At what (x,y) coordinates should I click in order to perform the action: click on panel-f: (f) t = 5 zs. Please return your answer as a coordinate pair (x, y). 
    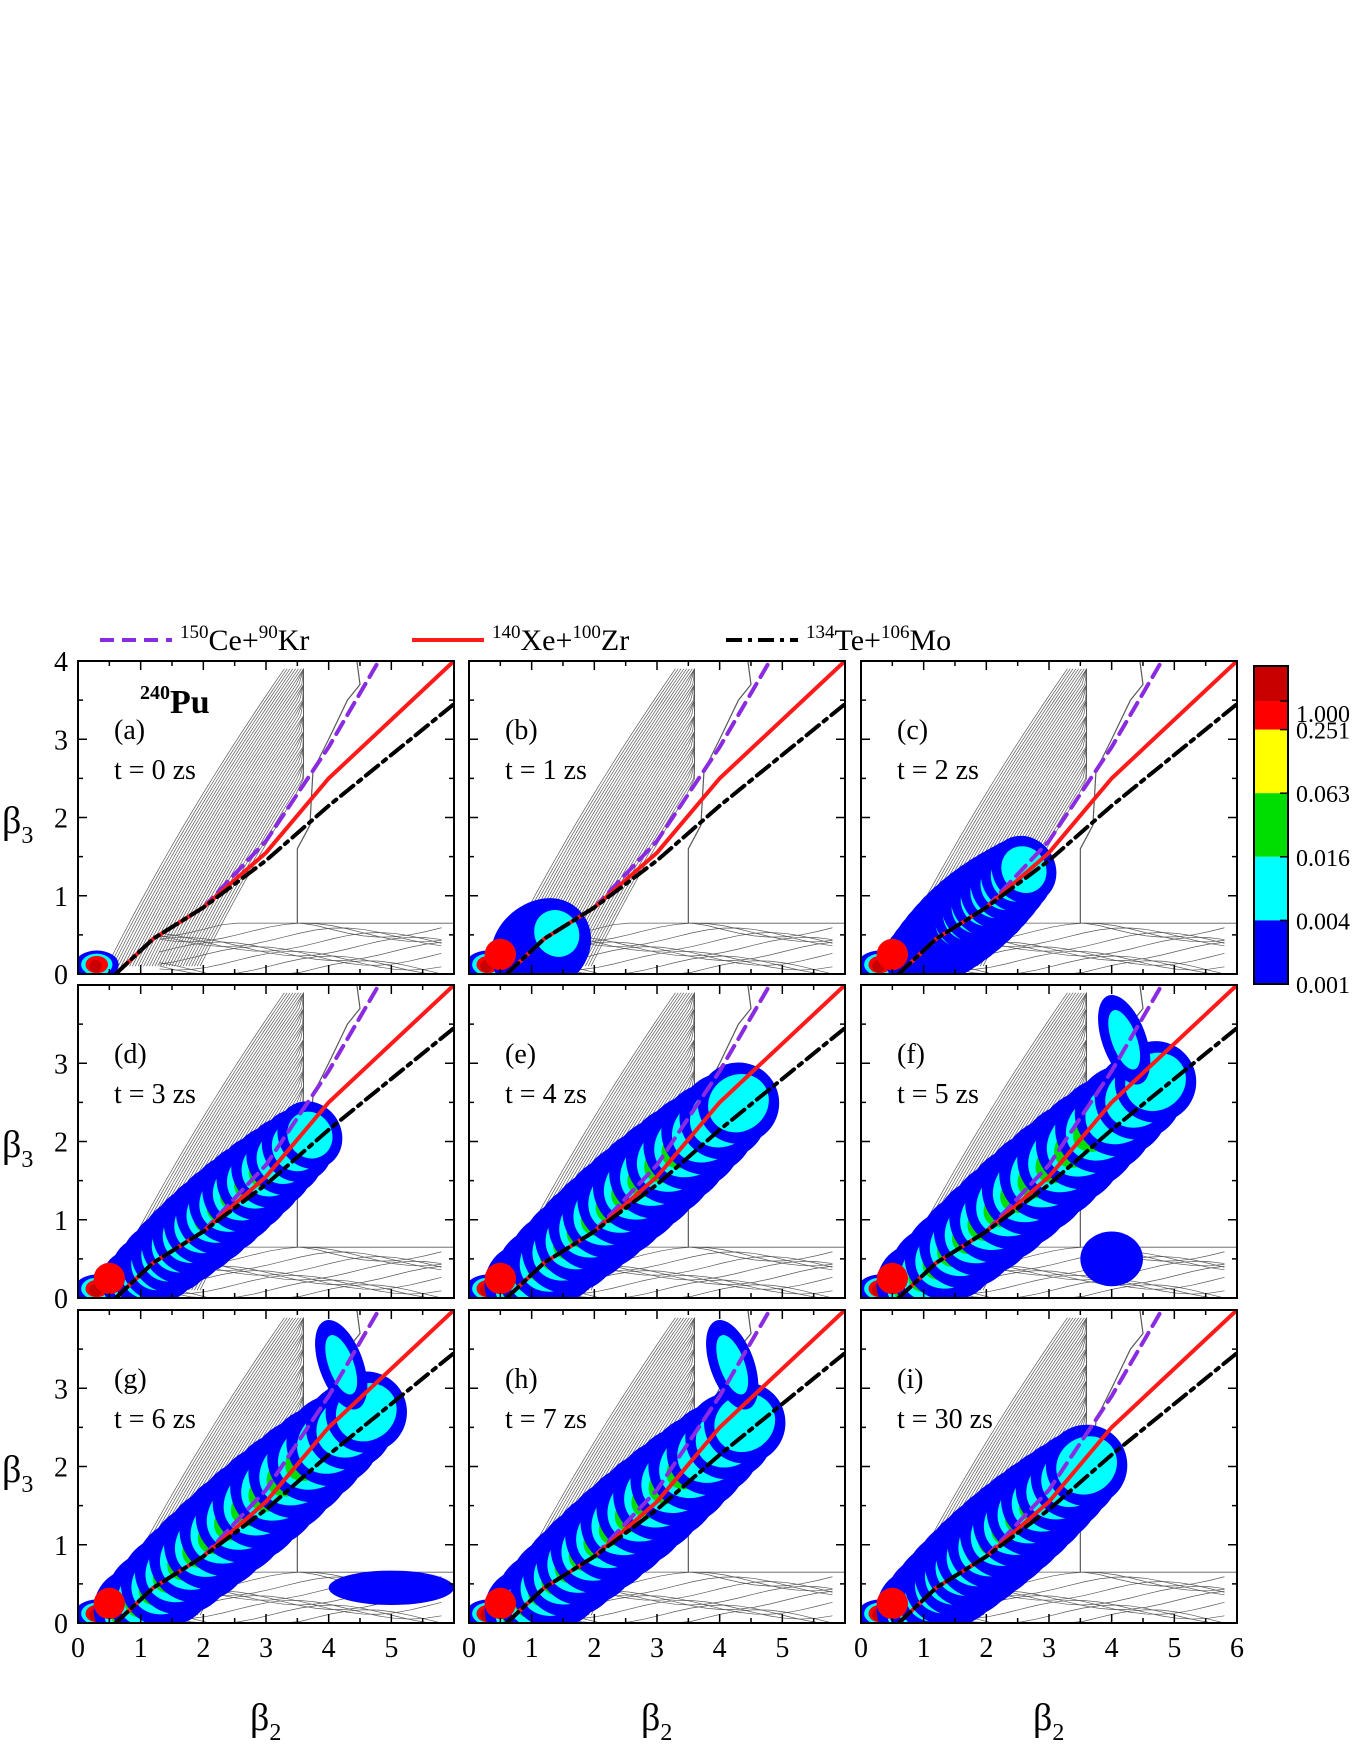
    Looking at the image, I should click on (1049, 1141).